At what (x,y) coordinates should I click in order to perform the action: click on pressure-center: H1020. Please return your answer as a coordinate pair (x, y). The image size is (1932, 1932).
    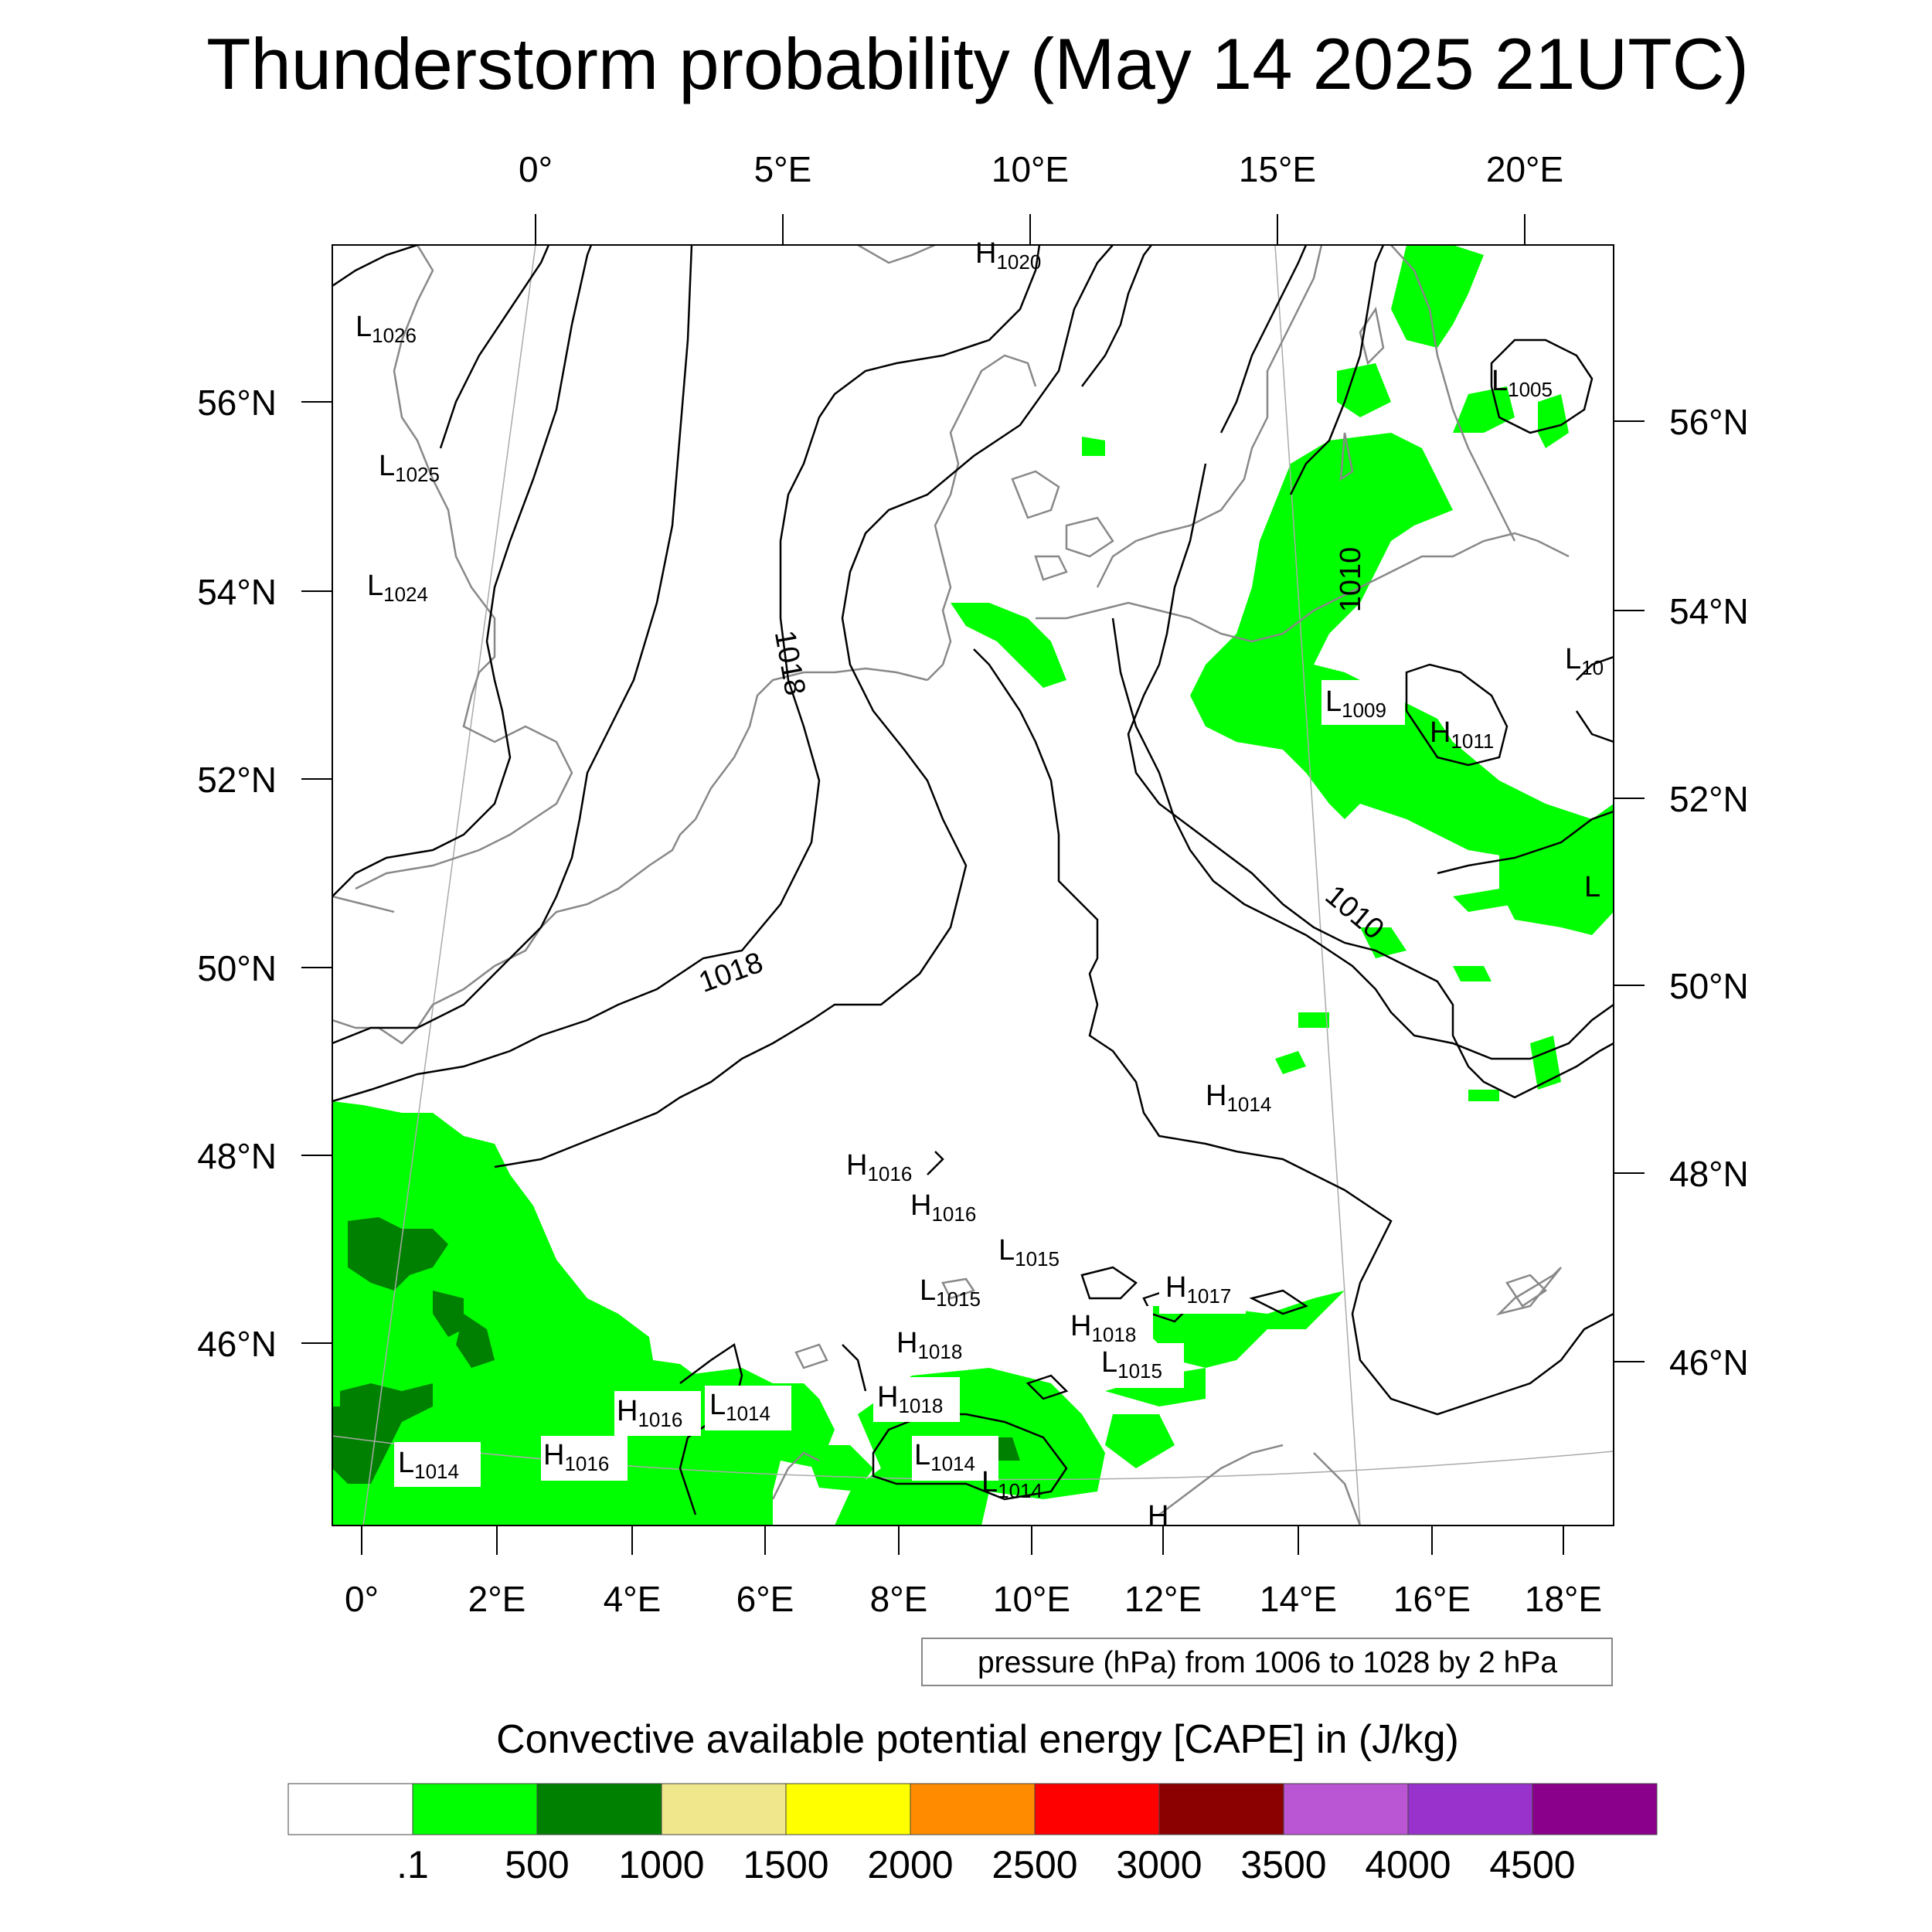
    Looking at the image, I should click on (1008, 255).